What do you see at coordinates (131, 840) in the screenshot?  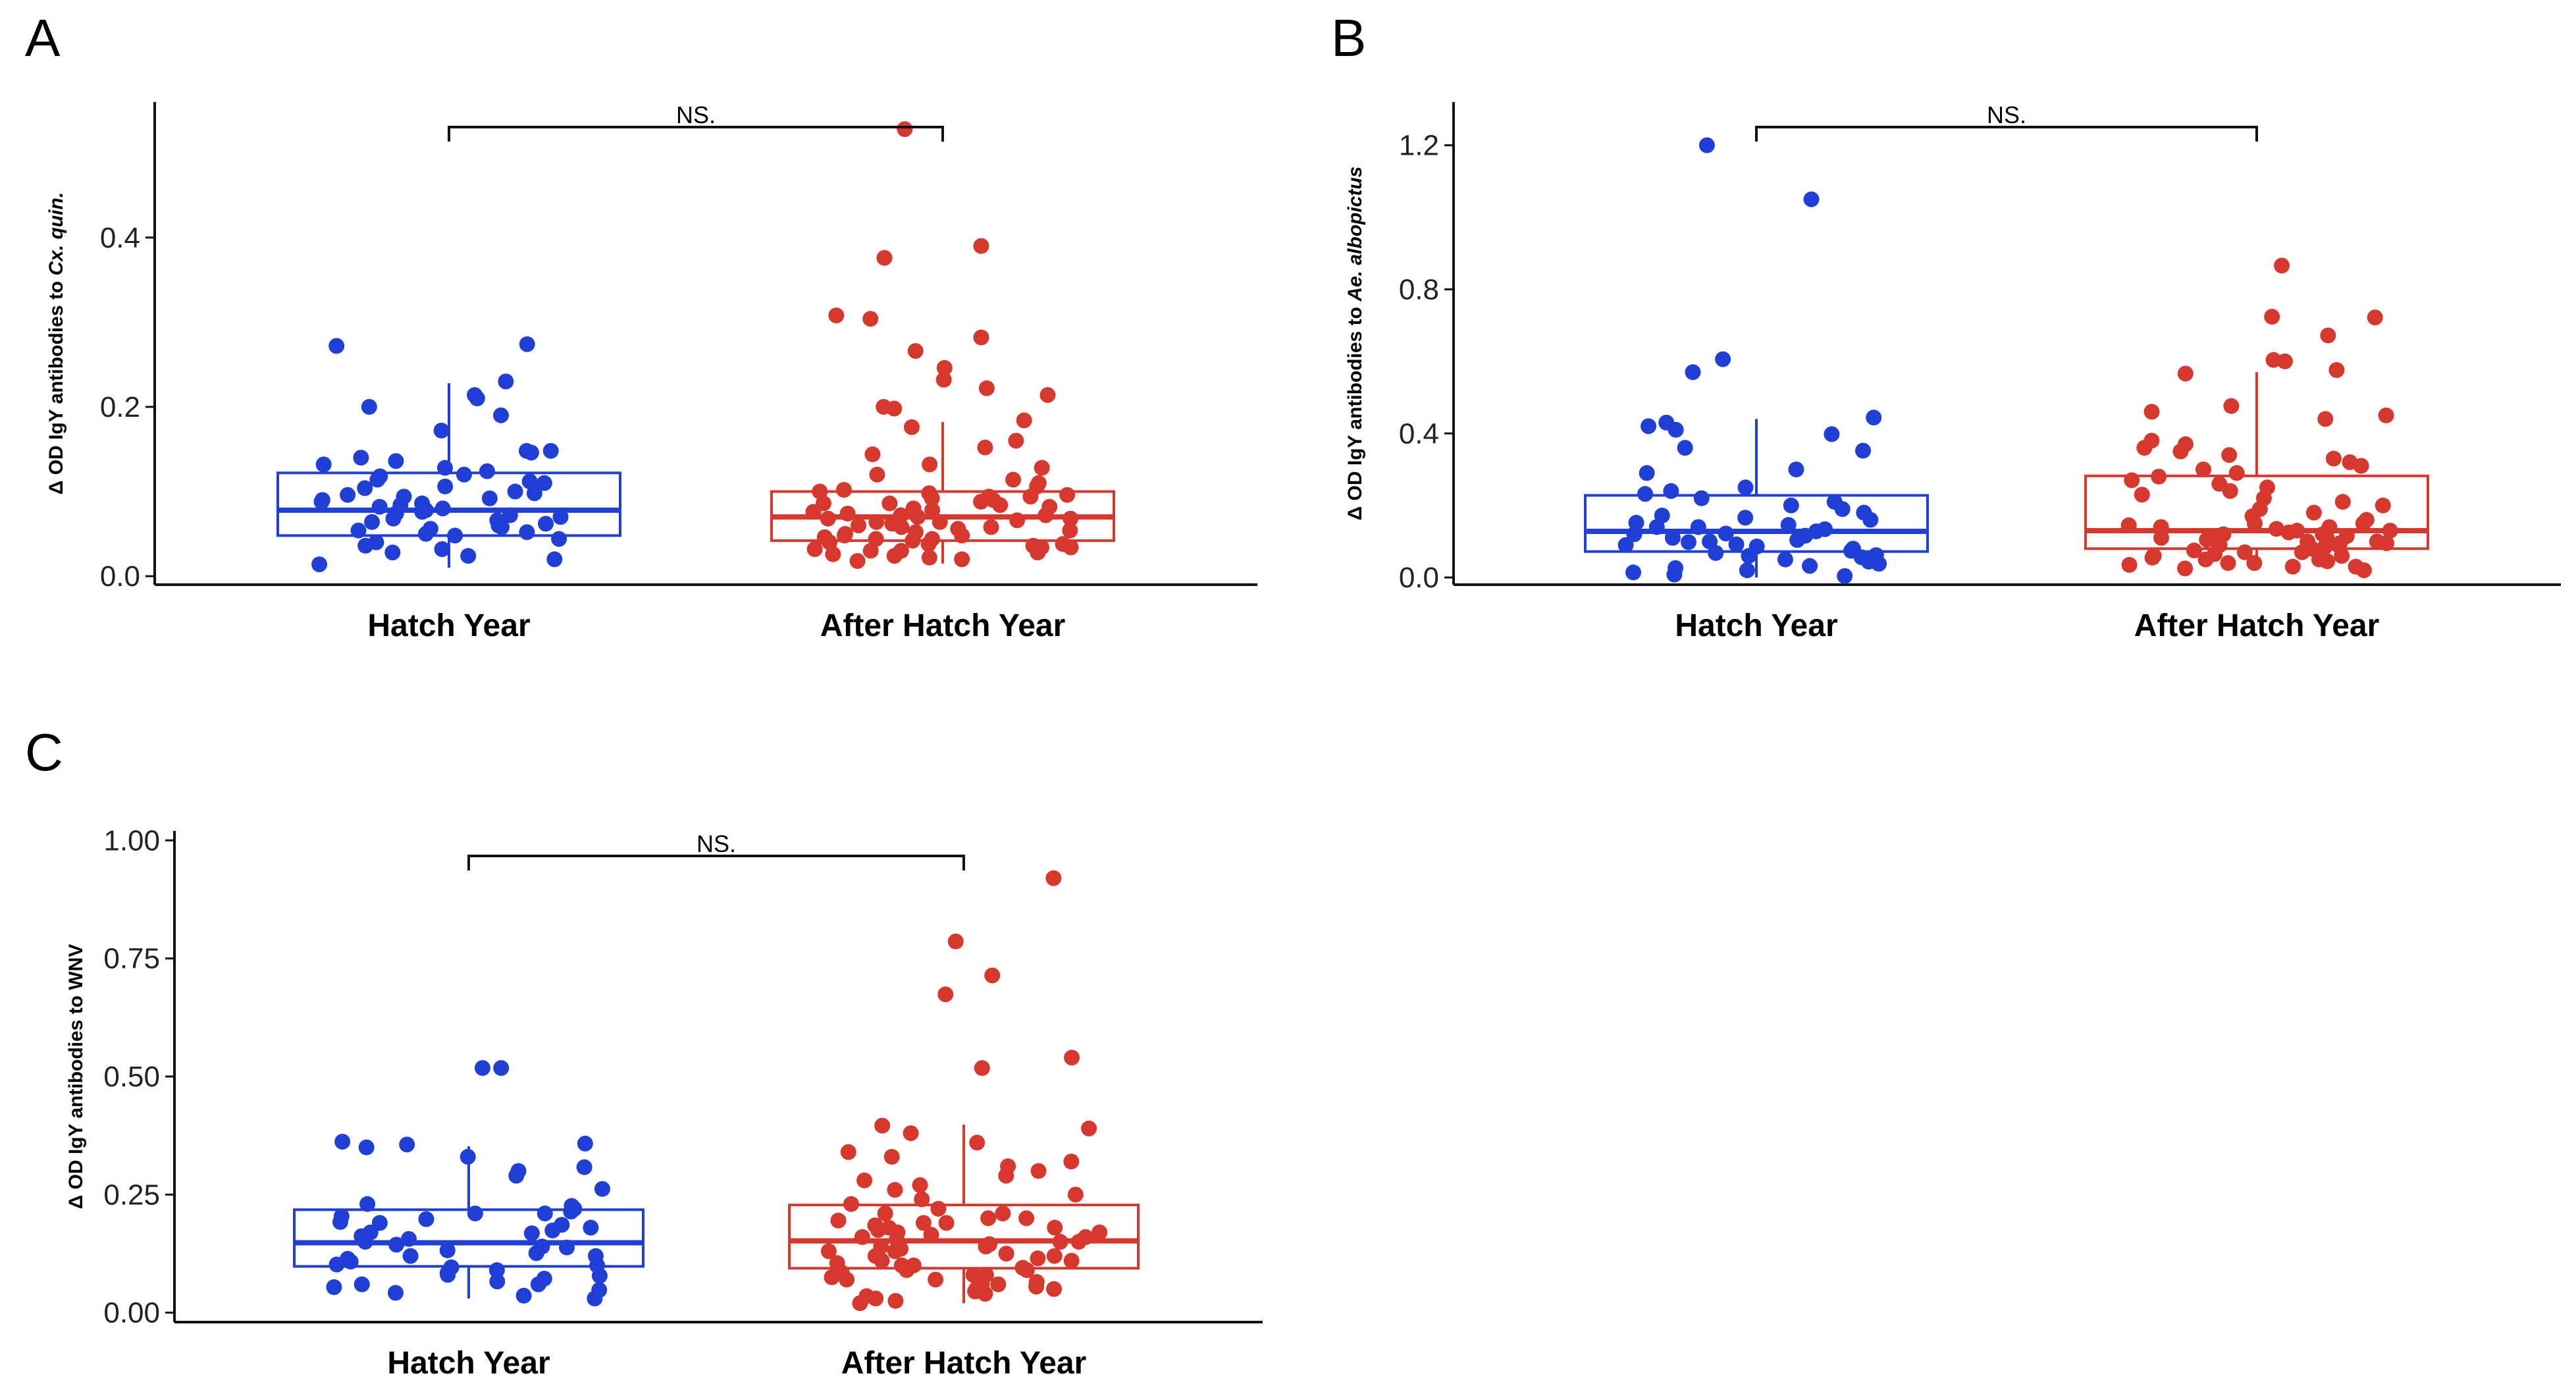 I see `y-tick-label: 1.00` at bounding box center [131, 840].